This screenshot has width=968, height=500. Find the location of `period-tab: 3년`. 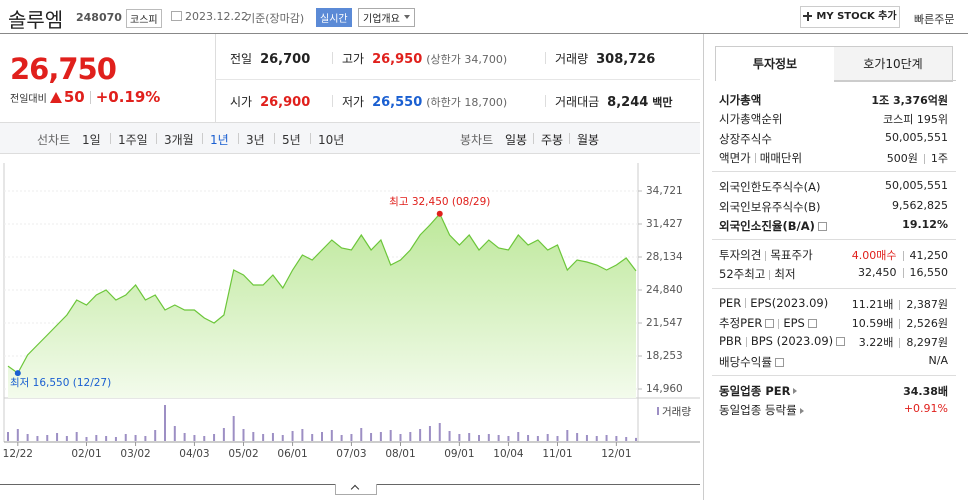

period-tab: 3년 is located at coordinates (255, 140).